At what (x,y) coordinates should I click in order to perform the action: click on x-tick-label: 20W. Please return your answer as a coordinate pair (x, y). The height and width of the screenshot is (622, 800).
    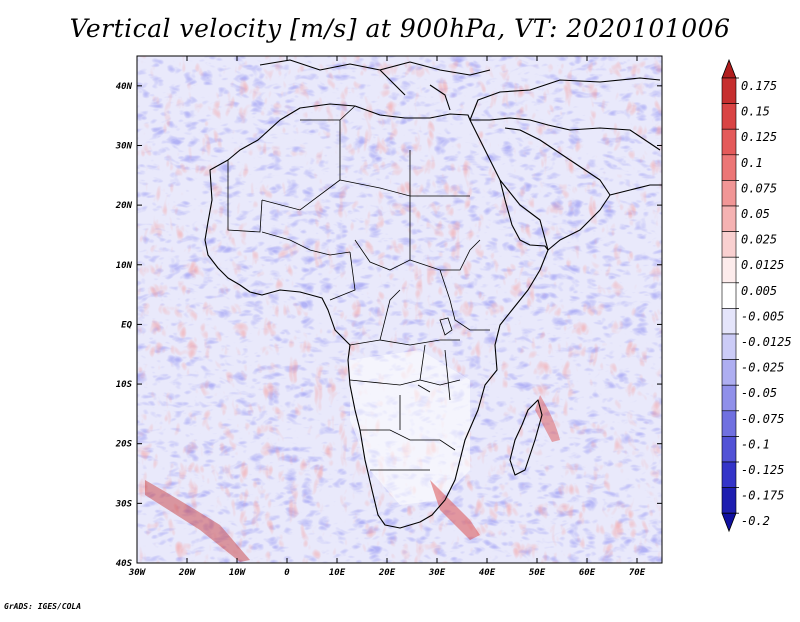
    Looking at the image, I should click on (187, 573).